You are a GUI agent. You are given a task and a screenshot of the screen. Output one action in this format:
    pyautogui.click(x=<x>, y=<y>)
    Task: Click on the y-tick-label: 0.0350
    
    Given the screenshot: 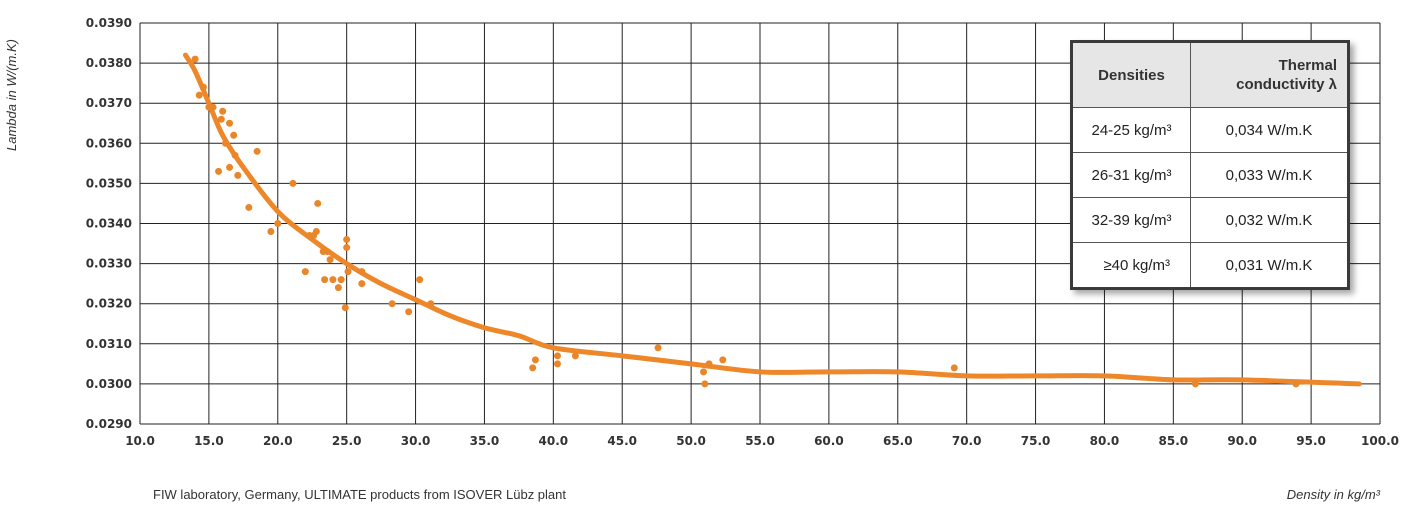 What is the action you would take?
    pyautogui.click(x=109, y=183)
    